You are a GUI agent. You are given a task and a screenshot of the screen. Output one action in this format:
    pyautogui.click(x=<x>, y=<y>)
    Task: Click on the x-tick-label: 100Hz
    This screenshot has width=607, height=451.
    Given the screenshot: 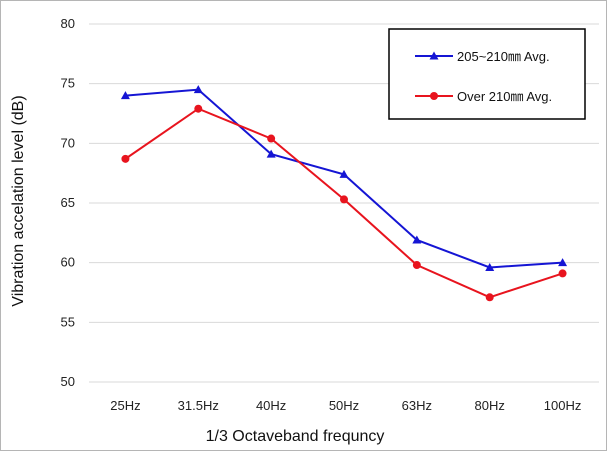 What is the action you would take?
    pyautogui.click(x=563, y=405)
    